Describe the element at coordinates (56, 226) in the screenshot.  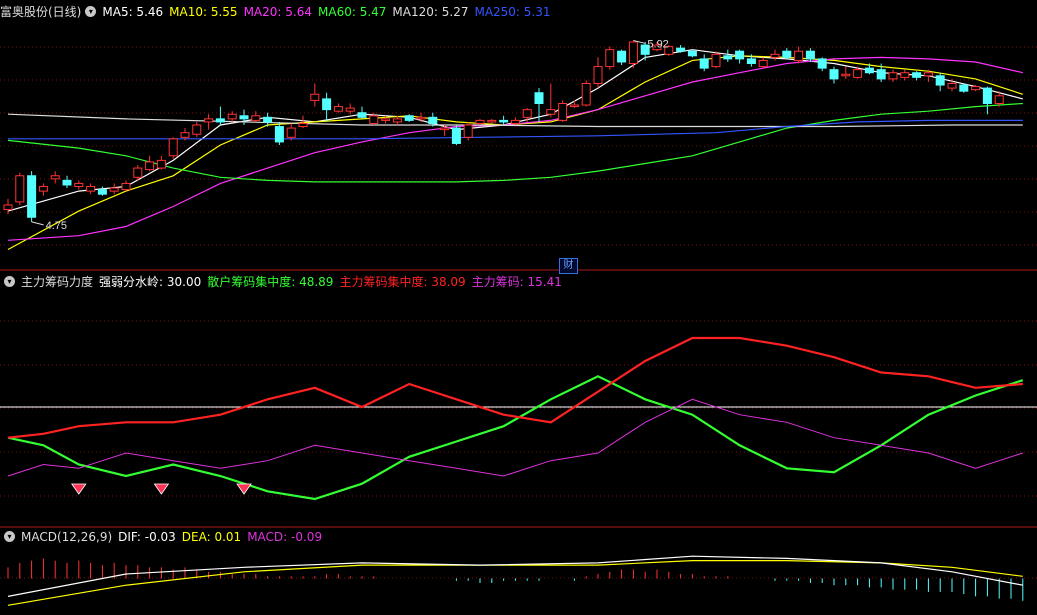
I see `low-price-label: 4.75` at that location.